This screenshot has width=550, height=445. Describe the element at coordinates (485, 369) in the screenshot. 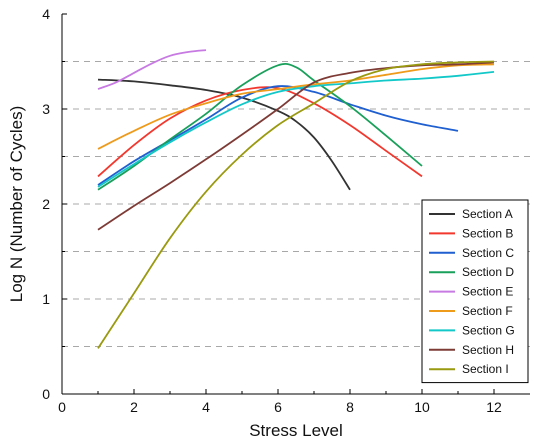

I see `legend-label: Section I` at that location.